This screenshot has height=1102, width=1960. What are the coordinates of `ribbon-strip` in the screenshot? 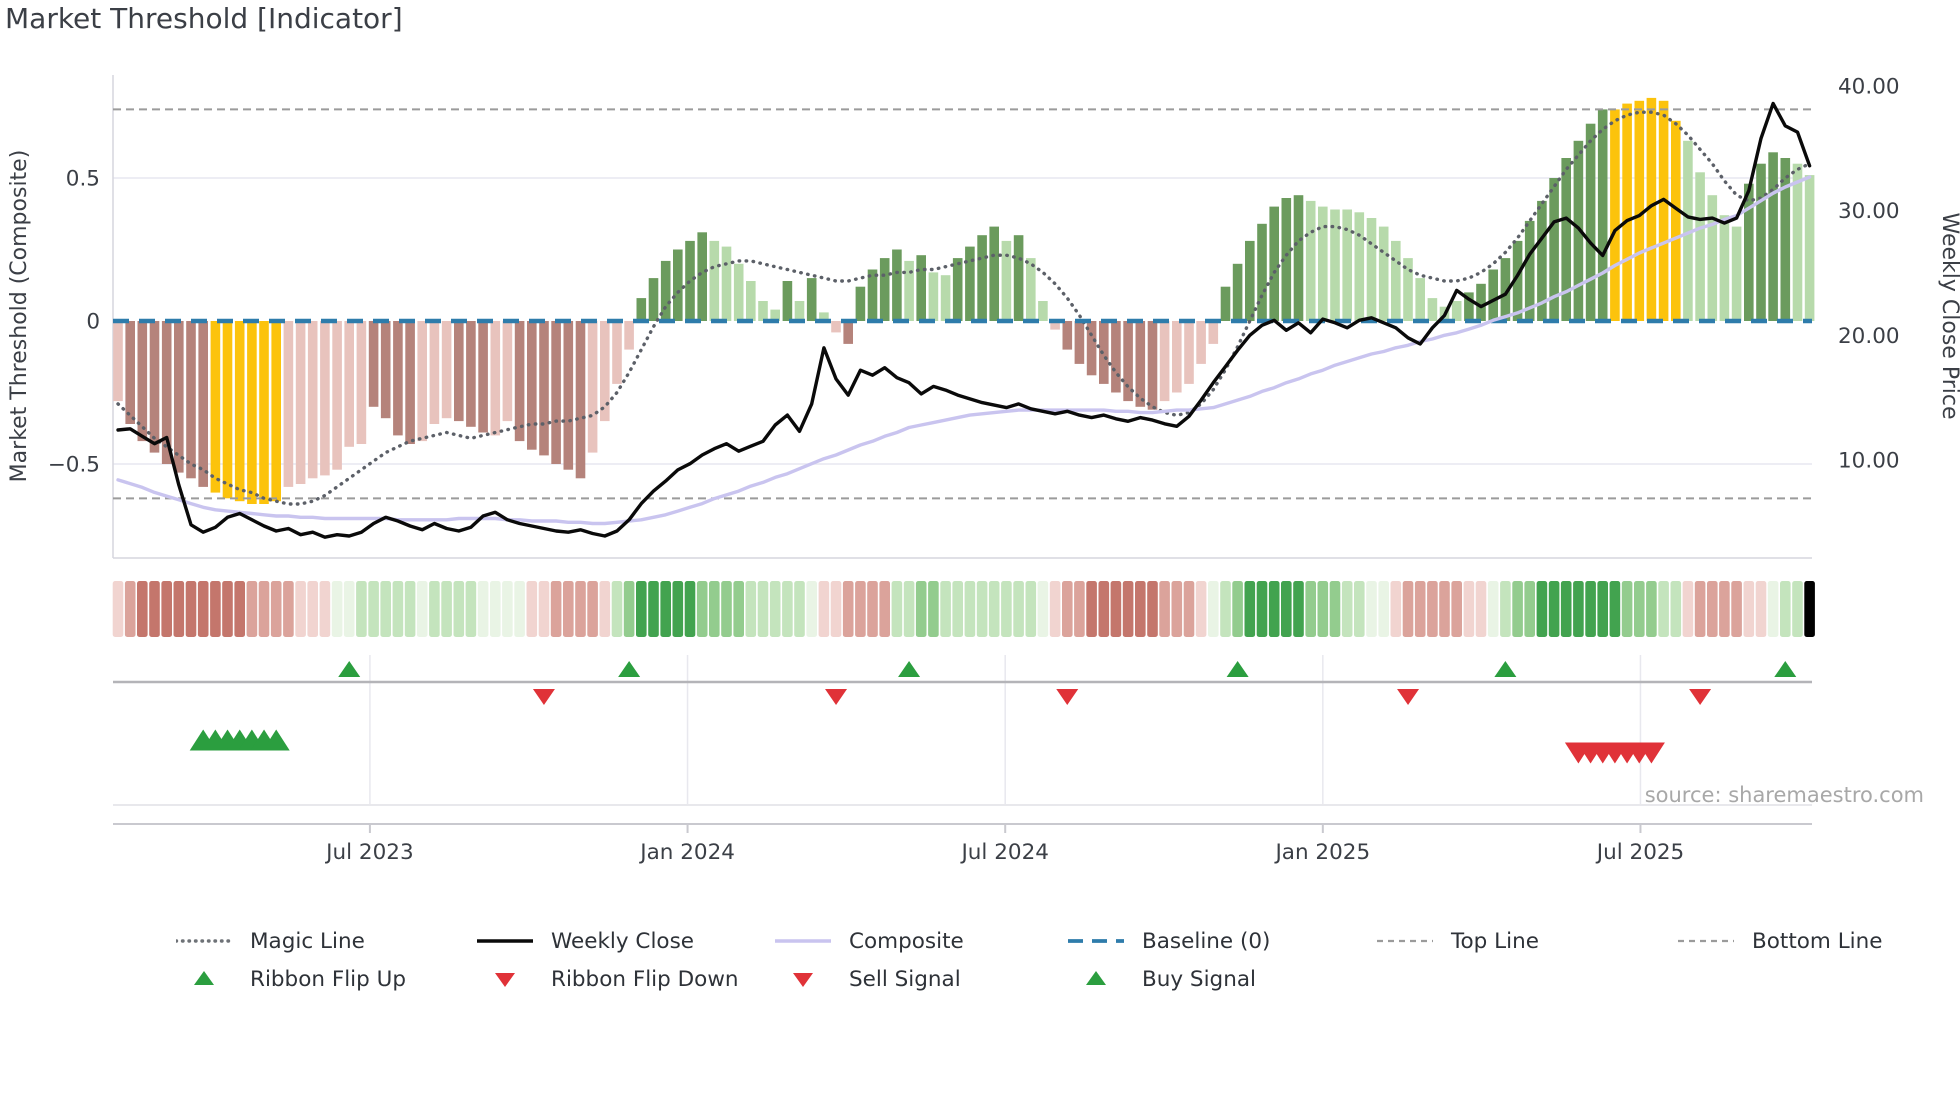 It's located at (963, 609).